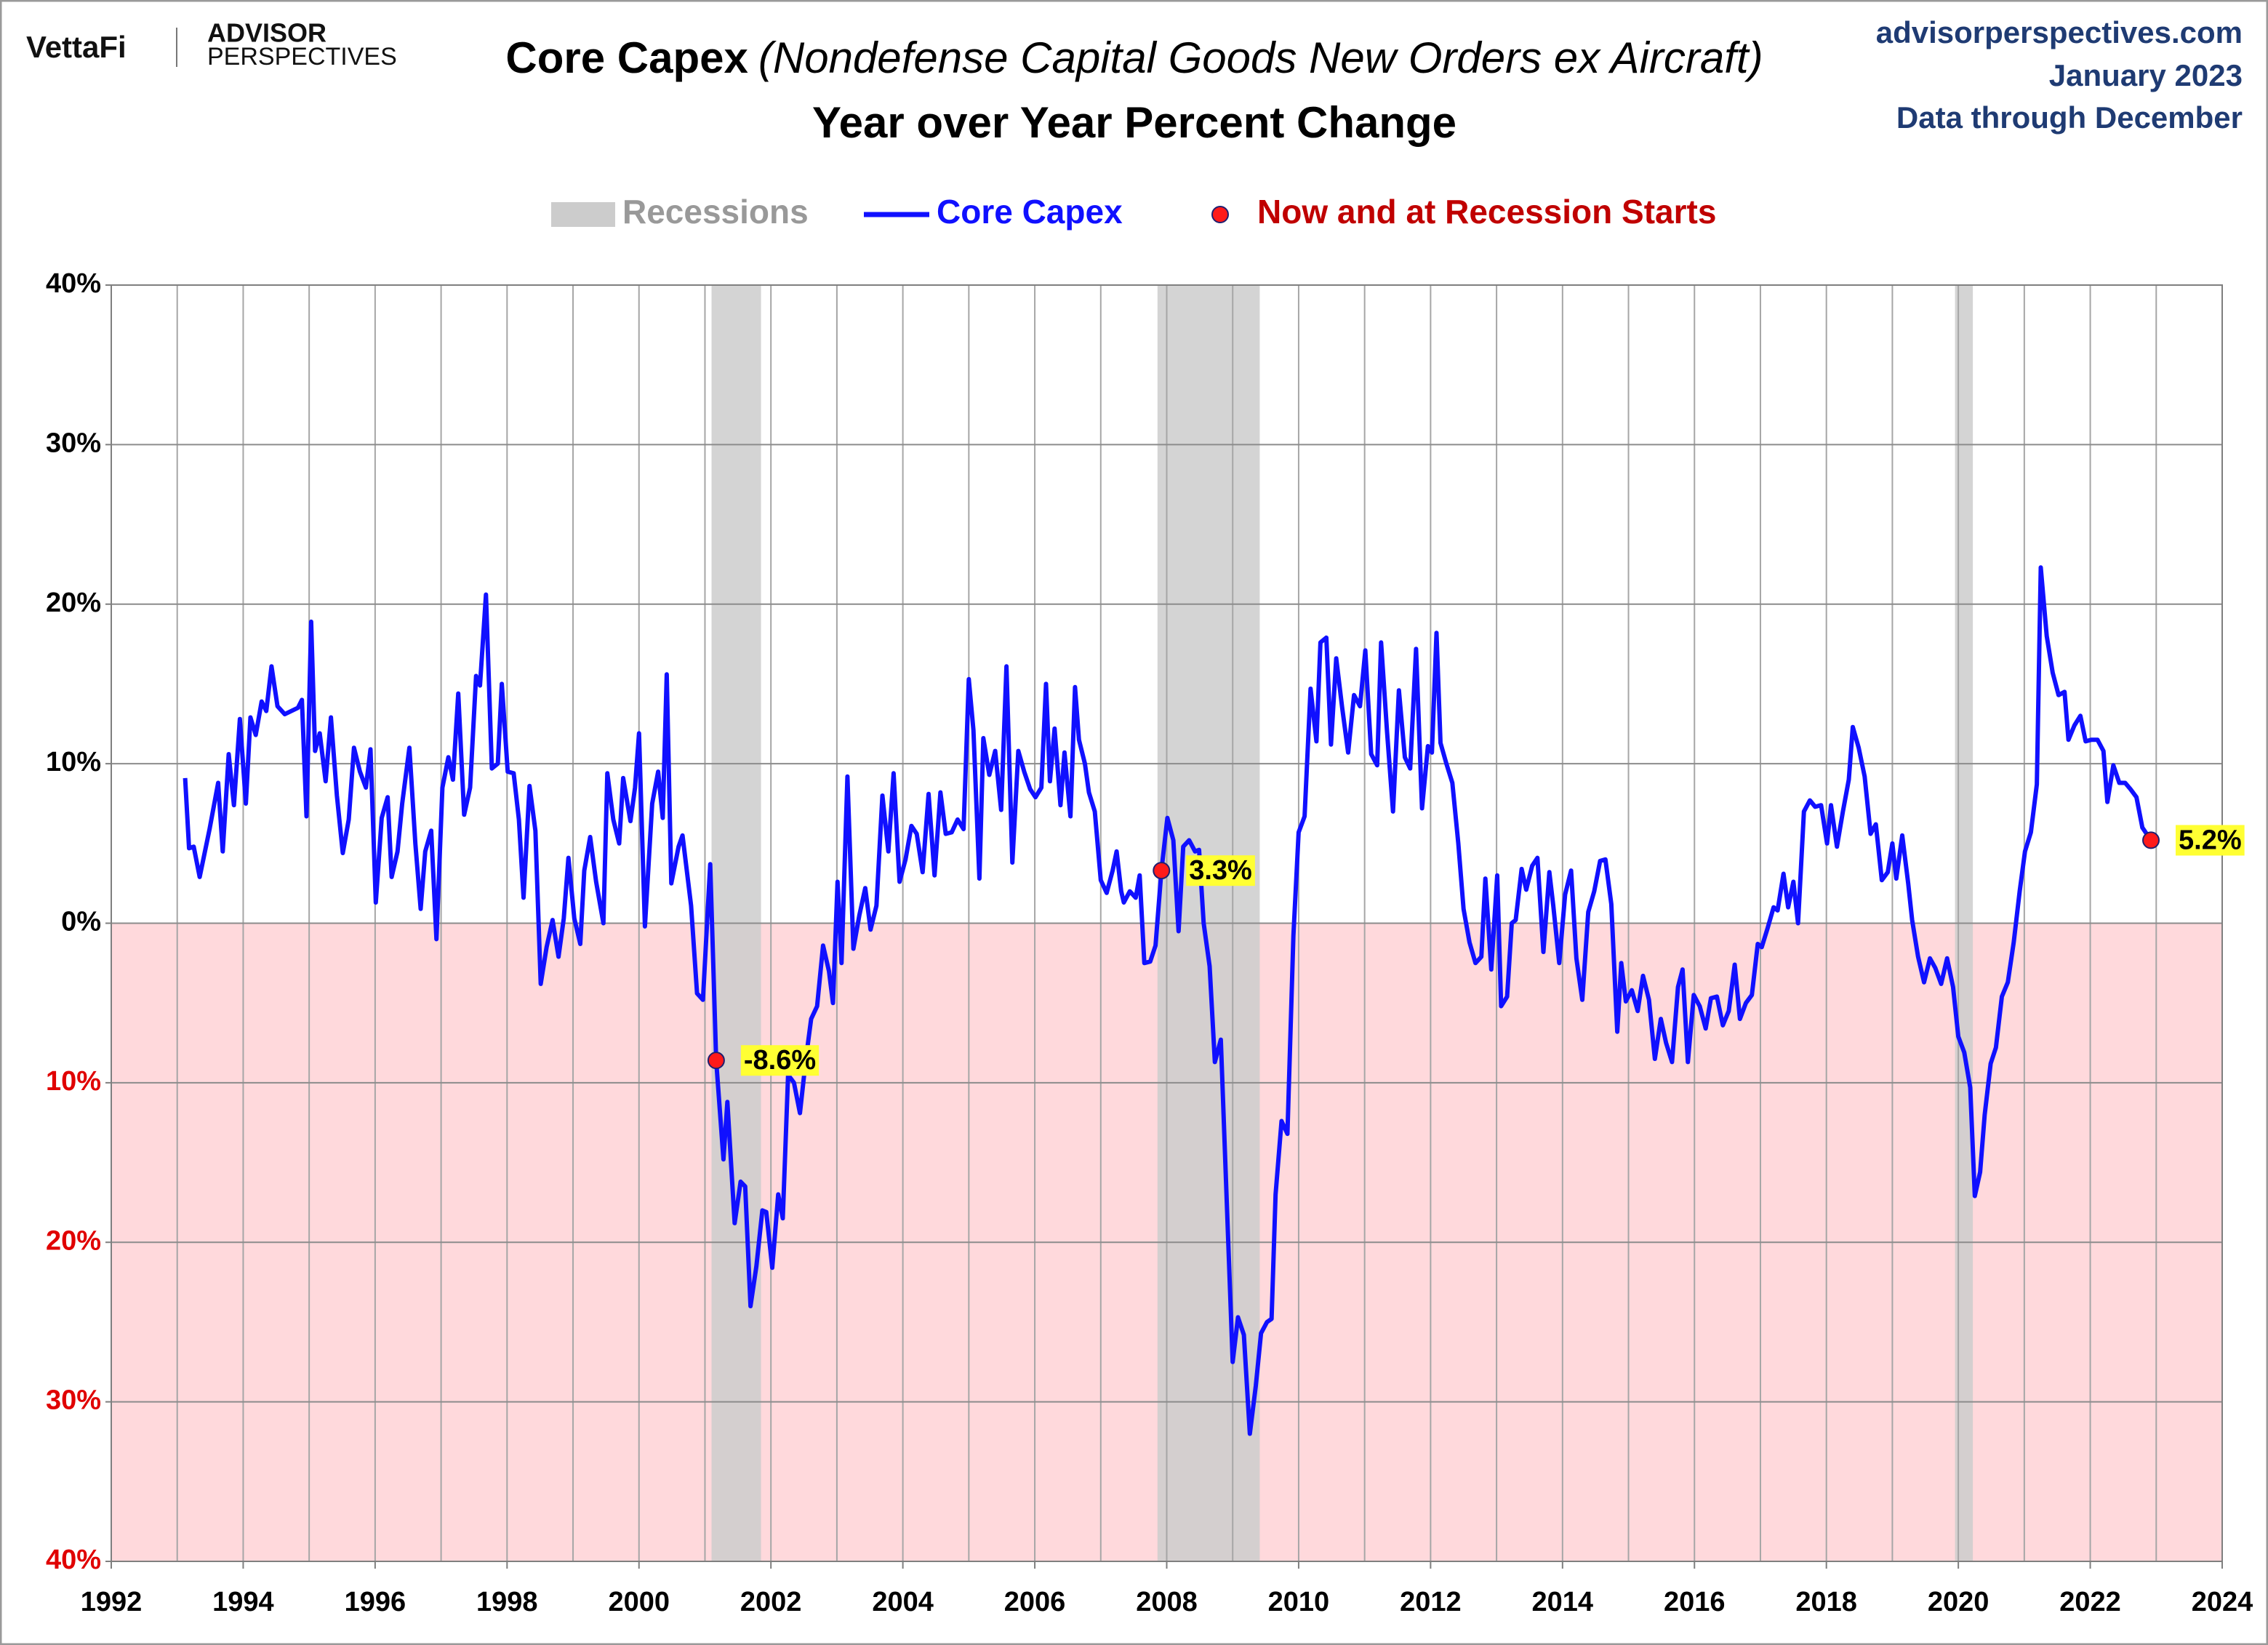 This screenshot has width=2268, height=1645. I want to click on x-tick-label: 2006, so click(1035, 1602).